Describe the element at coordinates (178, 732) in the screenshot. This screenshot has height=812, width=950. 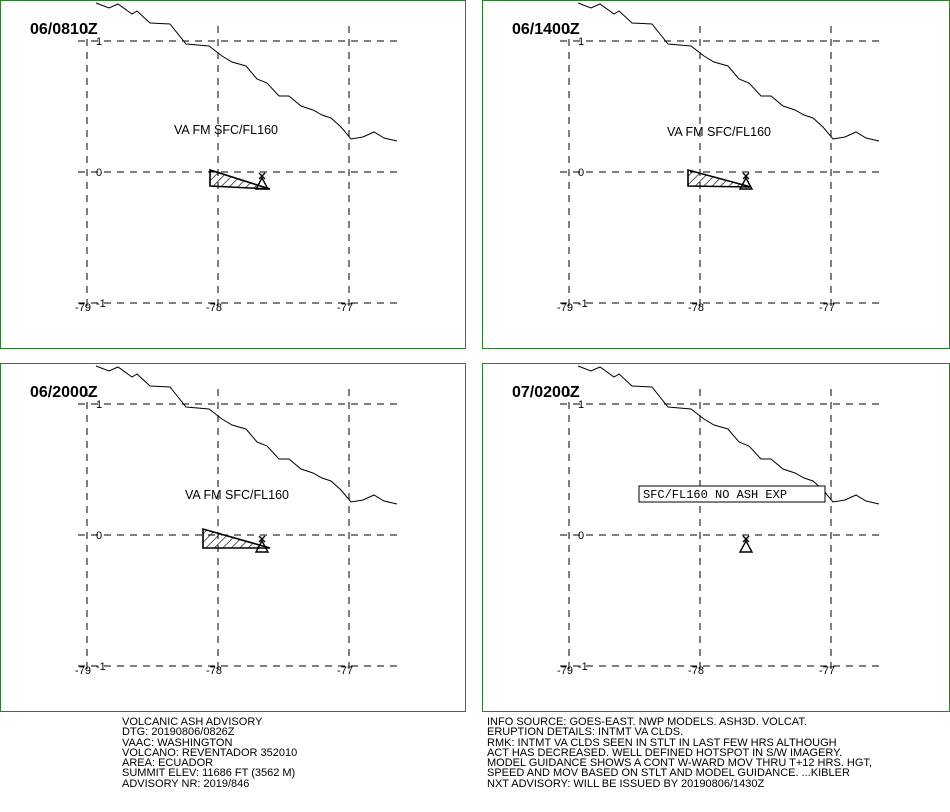
I see `advisory-line: DTG: 20190806/0826Z` at that location.